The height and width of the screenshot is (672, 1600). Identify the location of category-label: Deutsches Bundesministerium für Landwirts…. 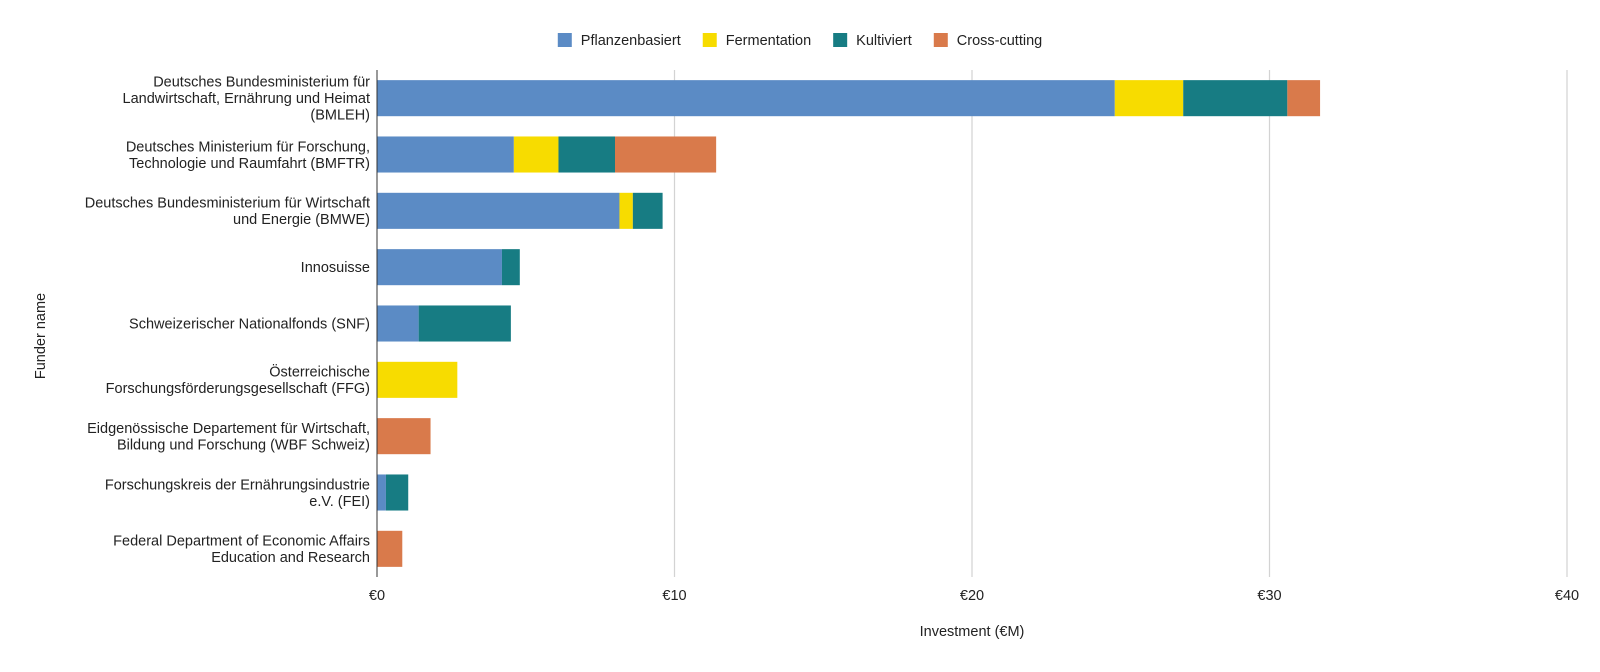
(247, 99).